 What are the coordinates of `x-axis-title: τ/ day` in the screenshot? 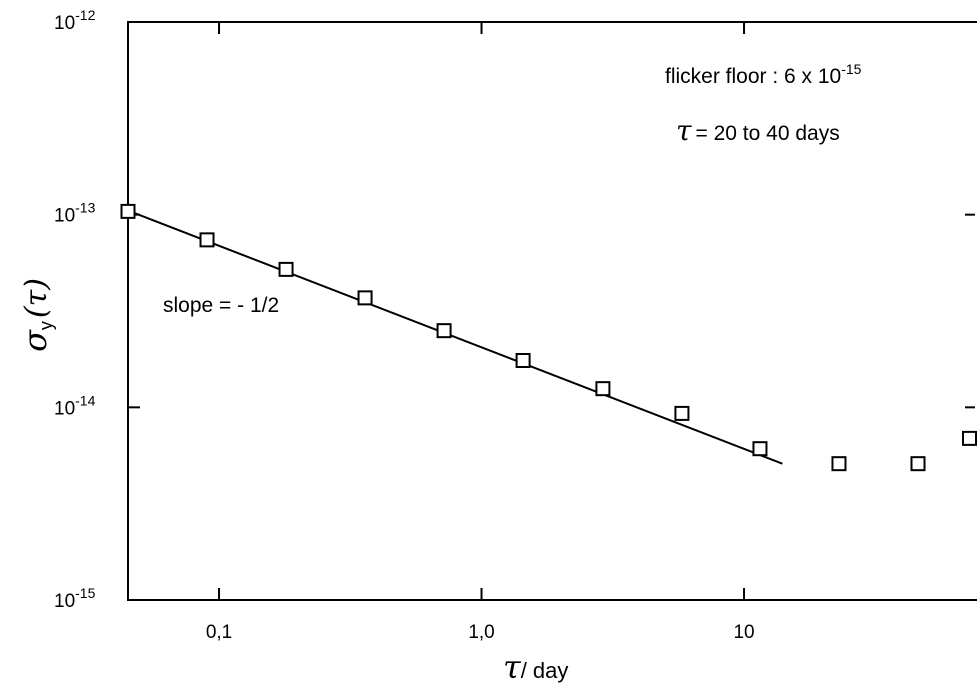 It's located at (535, 667).